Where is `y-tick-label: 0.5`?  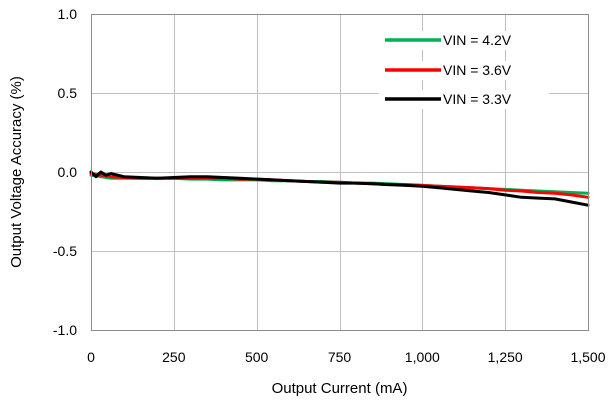
y-tick-label: 0.5 is located at coordinates (68, 93).